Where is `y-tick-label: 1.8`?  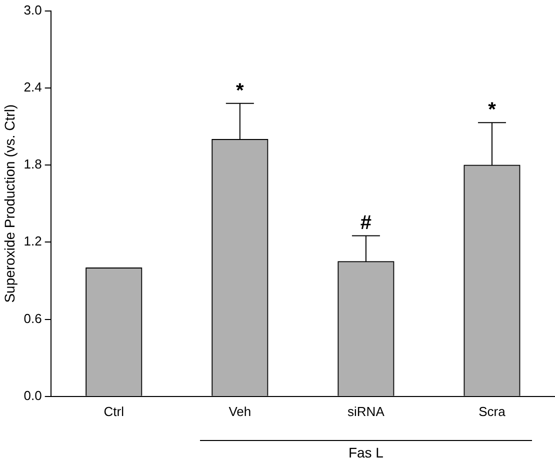 y-tick-label: 1.8 is located at coordinates (33, 164).